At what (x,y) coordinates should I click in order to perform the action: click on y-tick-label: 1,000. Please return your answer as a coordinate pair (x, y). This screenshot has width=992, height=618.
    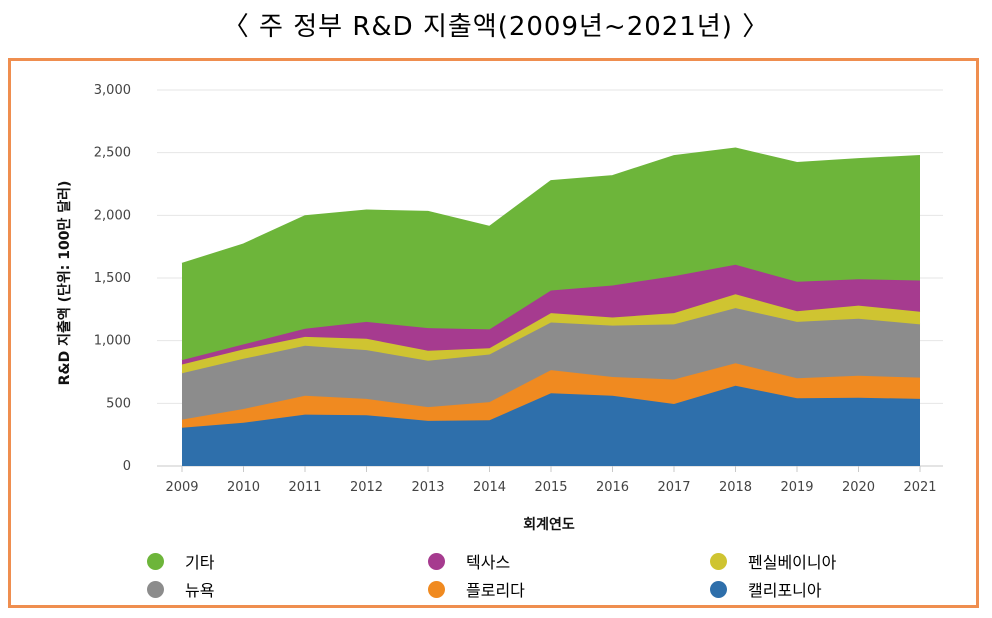
    Looking at the image, I should click on (112, 341).